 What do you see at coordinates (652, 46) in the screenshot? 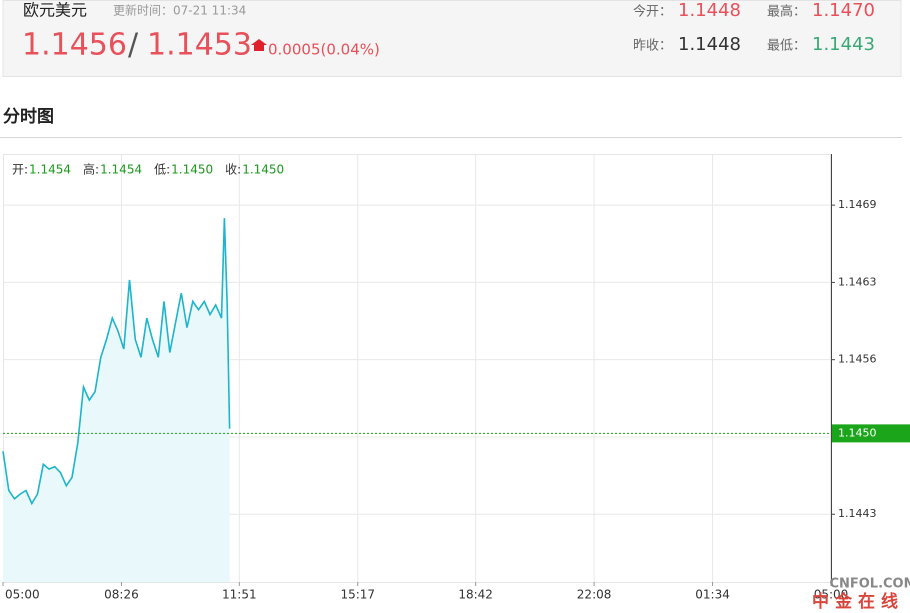
I see `prev-close-label: 昨收：` at bounding box center [652, 46].